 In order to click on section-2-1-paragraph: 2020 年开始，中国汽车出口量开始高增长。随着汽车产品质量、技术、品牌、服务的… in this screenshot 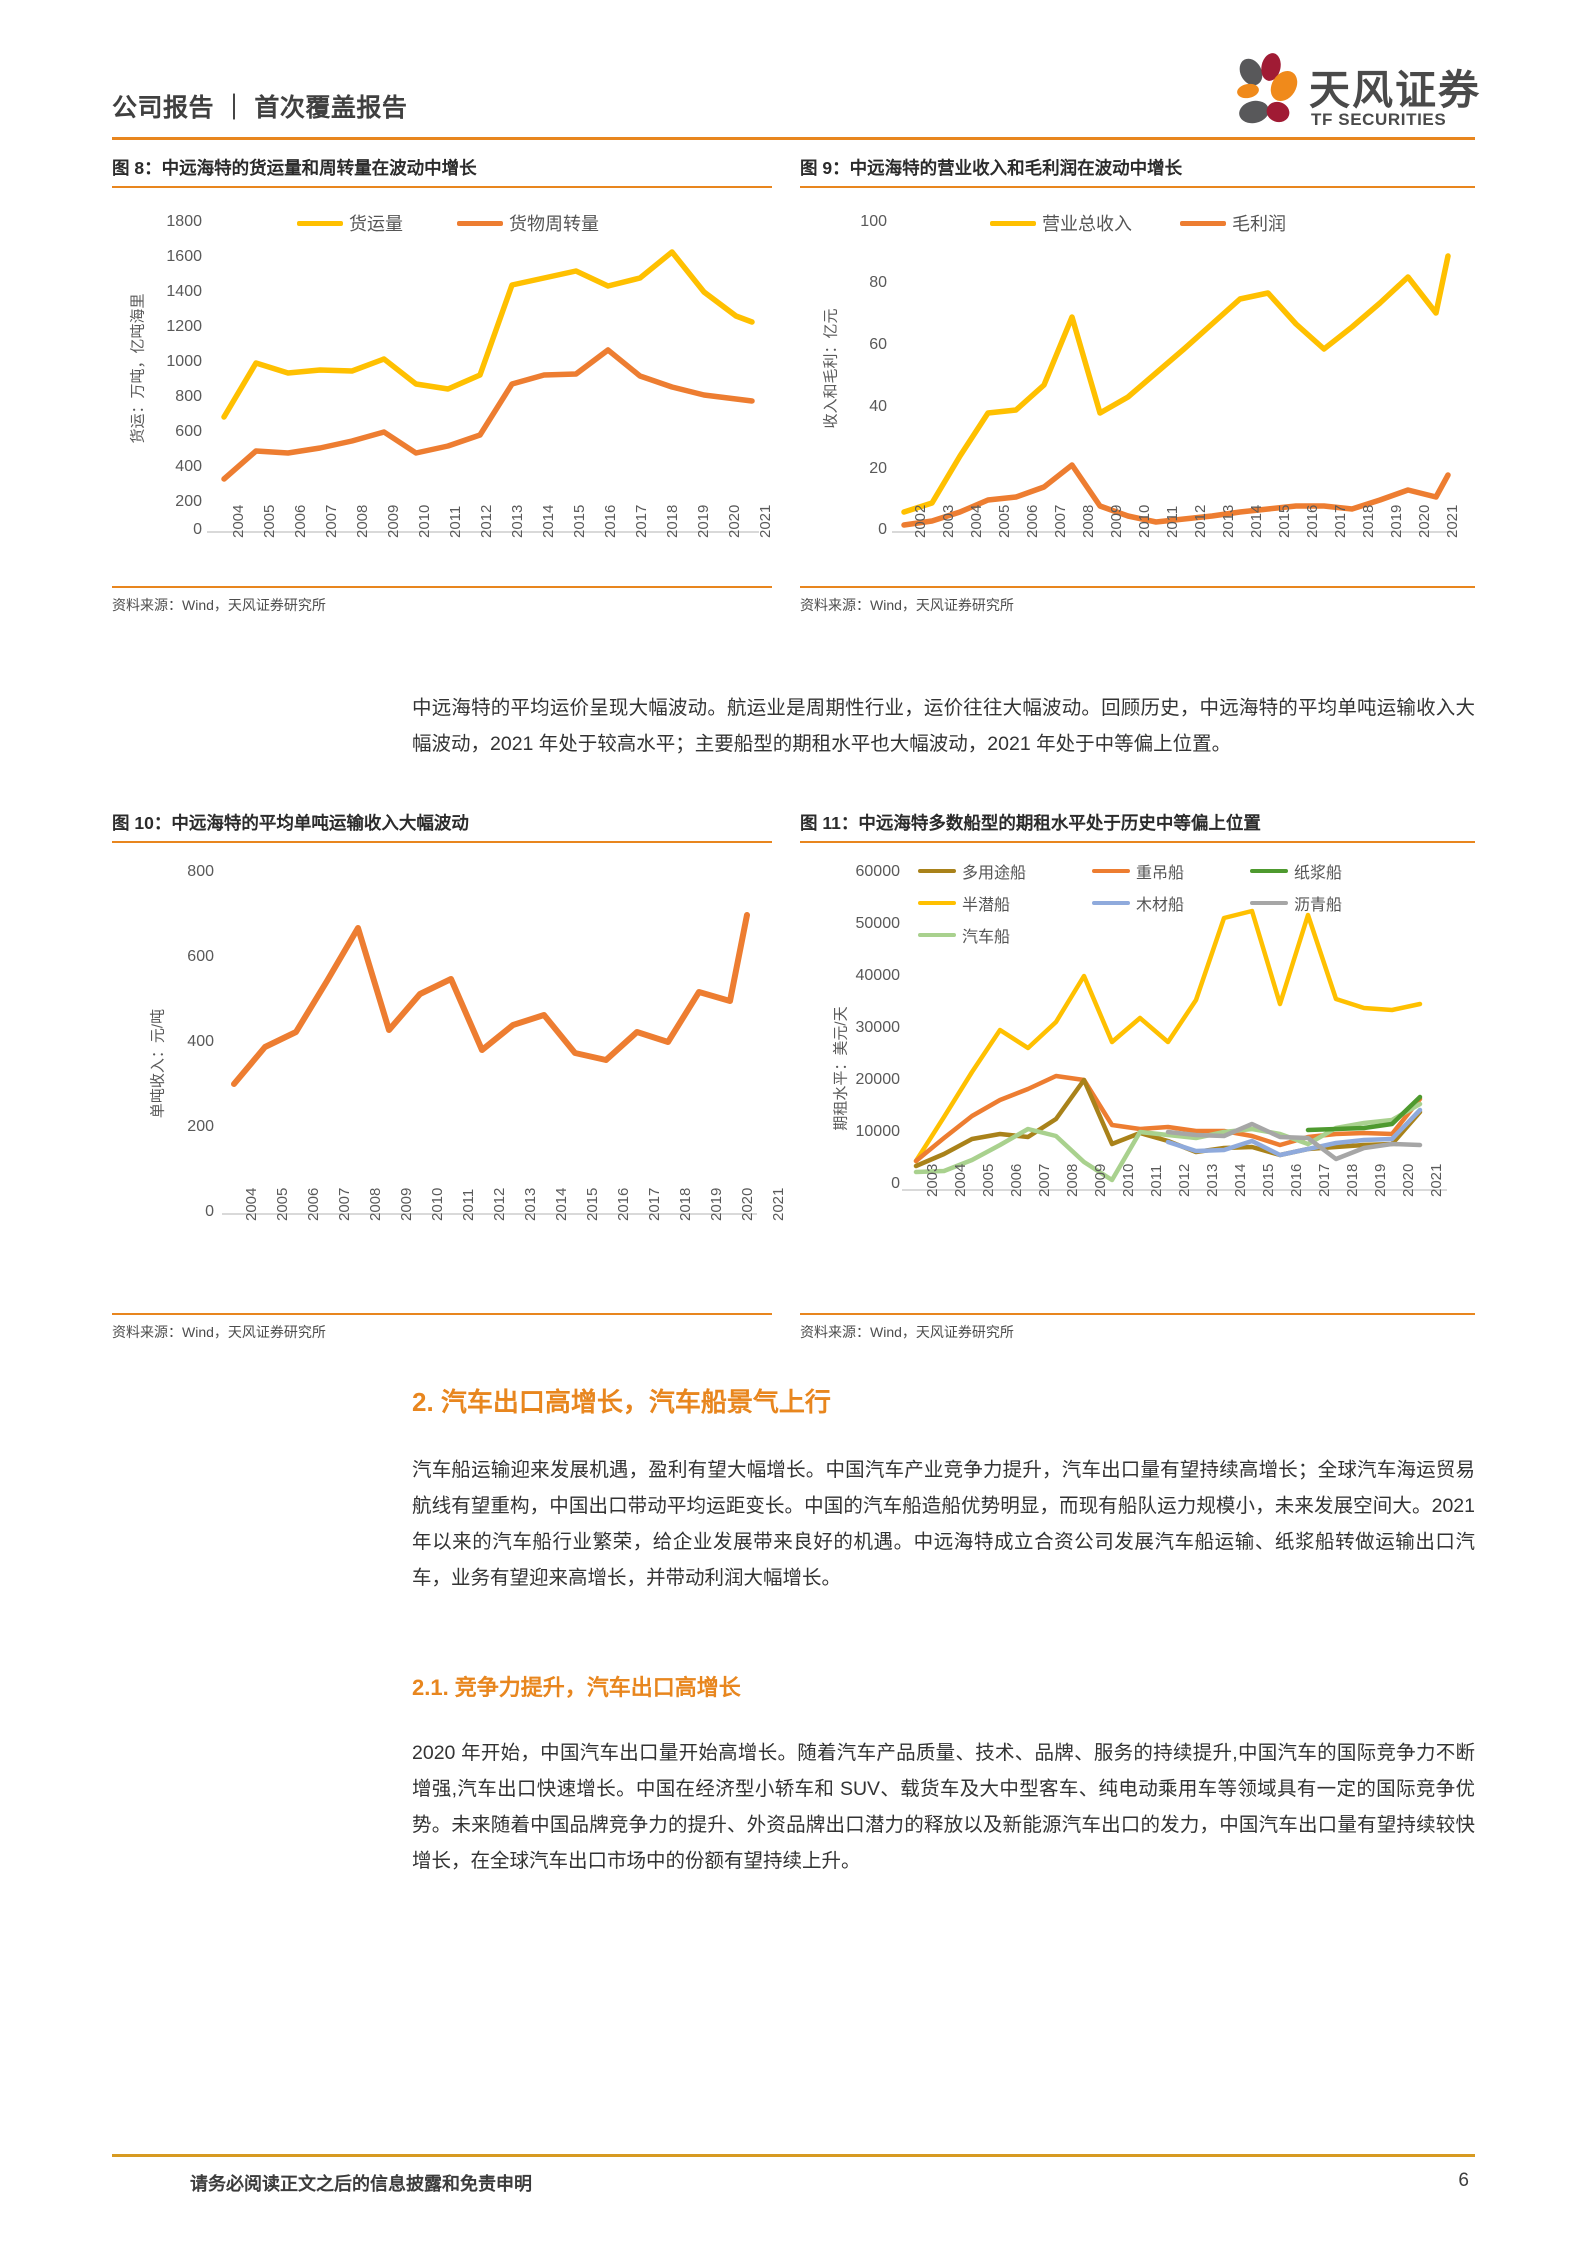, I will do `click(943, 1807)`.